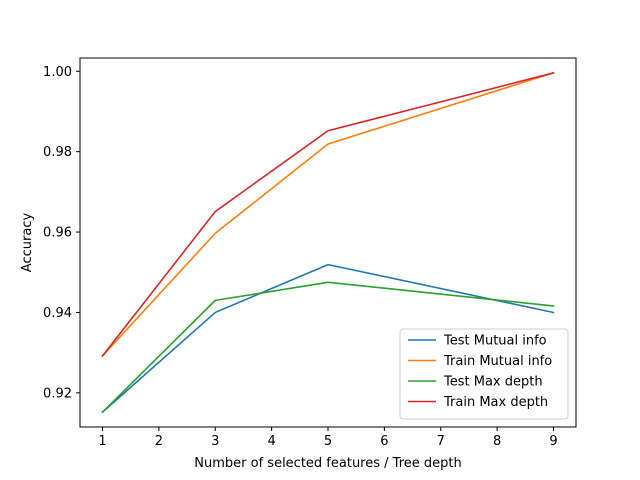 The image size is (640, 480). Describe the element at coordinates (497, 361) in the screenshot. I see `legend-label: Train Mutual info` at that location.